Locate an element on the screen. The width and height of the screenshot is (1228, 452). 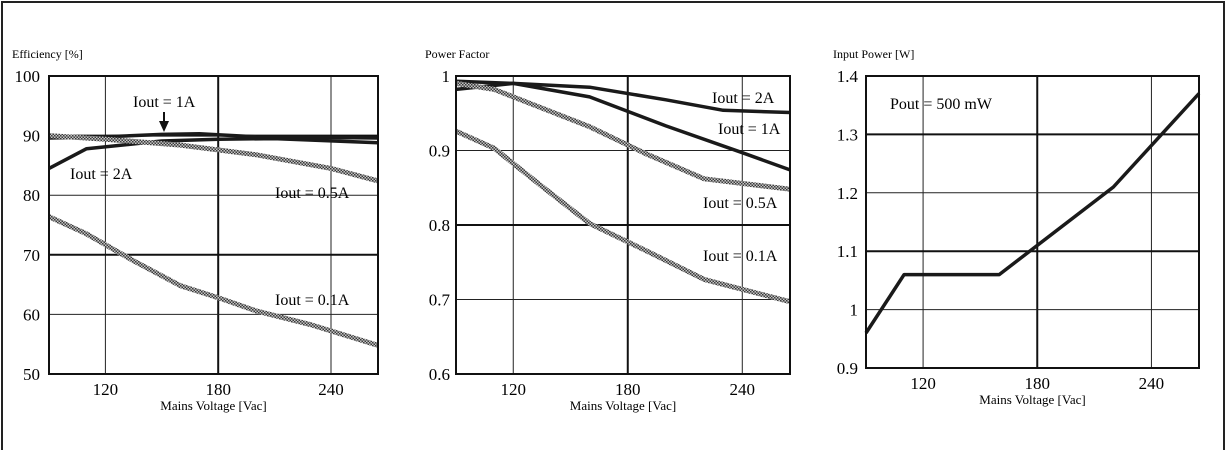
y-tick-label: 1.1 is located at coordinates (847, 251).